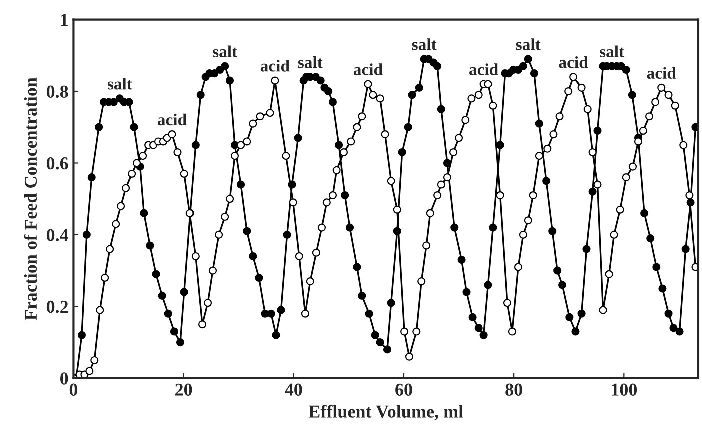  Describe the element at coordinates (293, 390) in the screenshot. I see `x-tick-label: 40` at that location.